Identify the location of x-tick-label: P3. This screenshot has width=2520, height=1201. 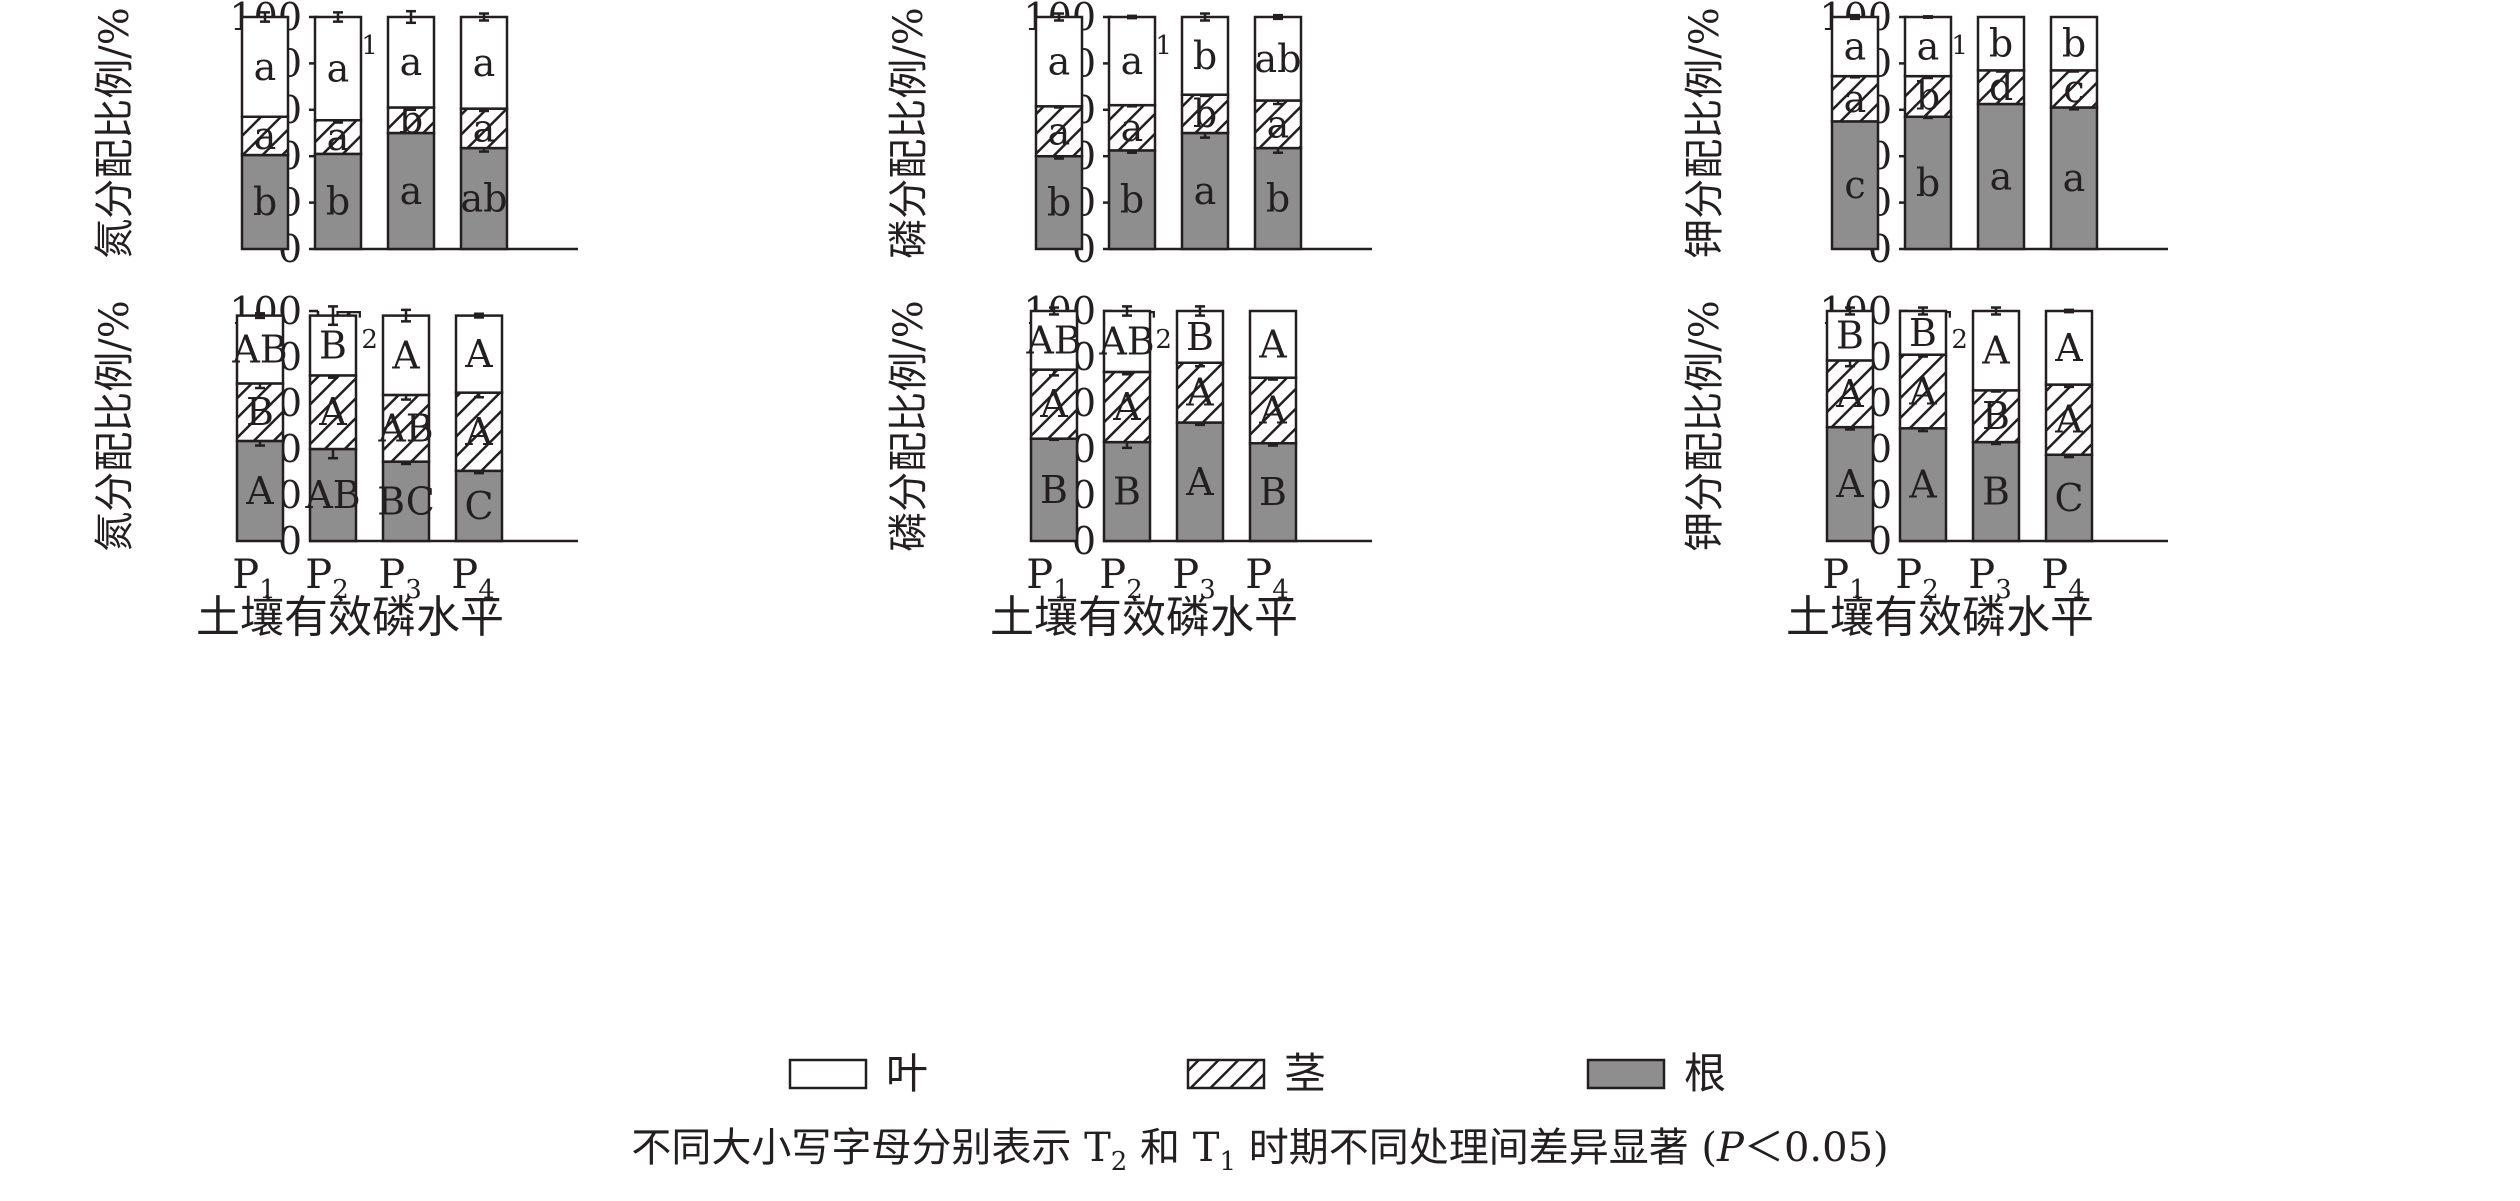
(1989, 578).